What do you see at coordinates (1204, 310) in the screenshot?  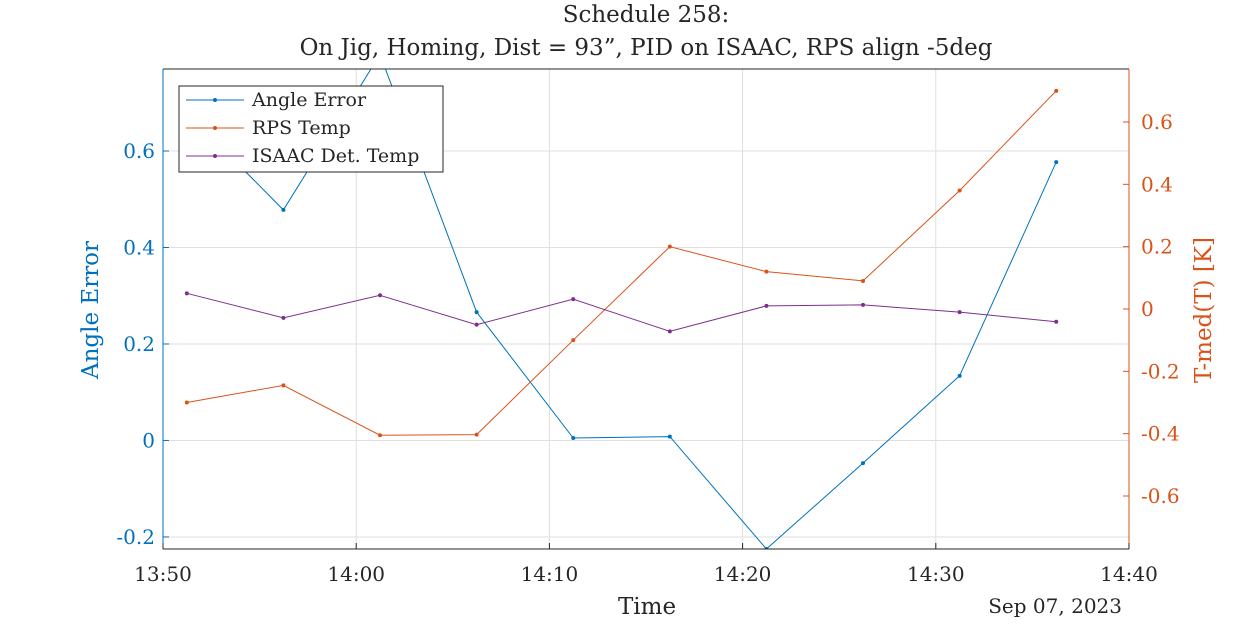 I see `right-axis-label: T-med(T) [K]` at bounding box center [1204, 310].